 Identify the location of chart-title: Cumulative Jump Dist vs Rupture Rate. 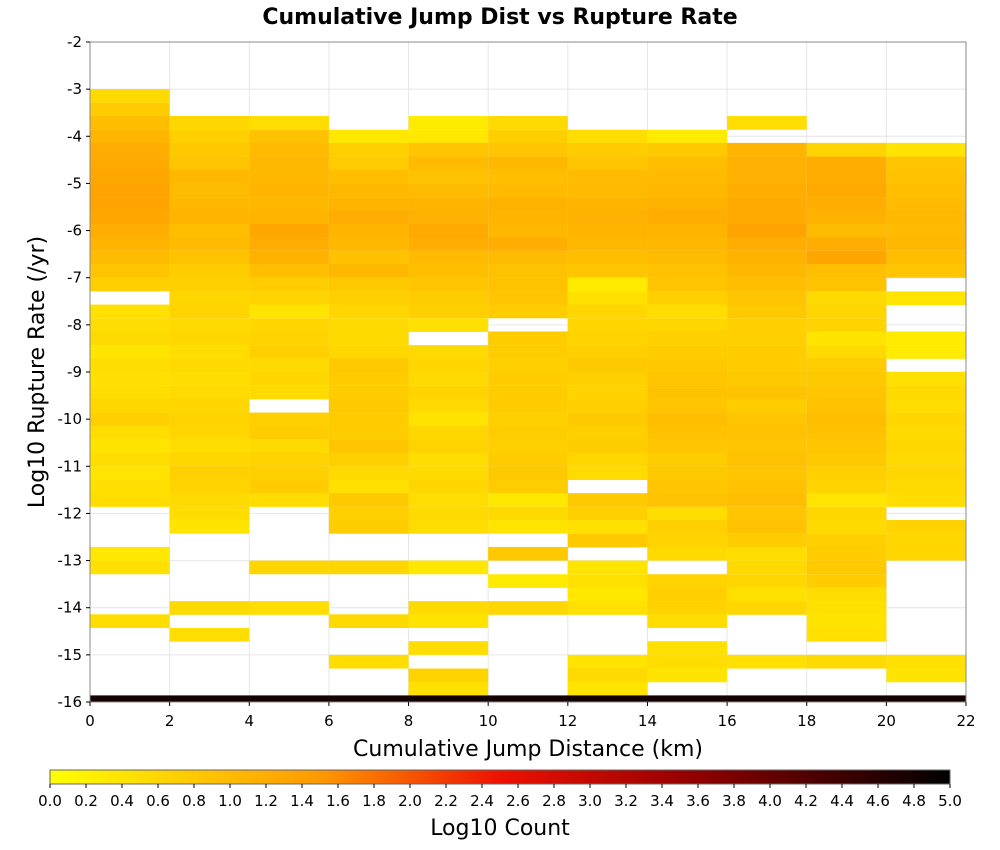
(499, 17).